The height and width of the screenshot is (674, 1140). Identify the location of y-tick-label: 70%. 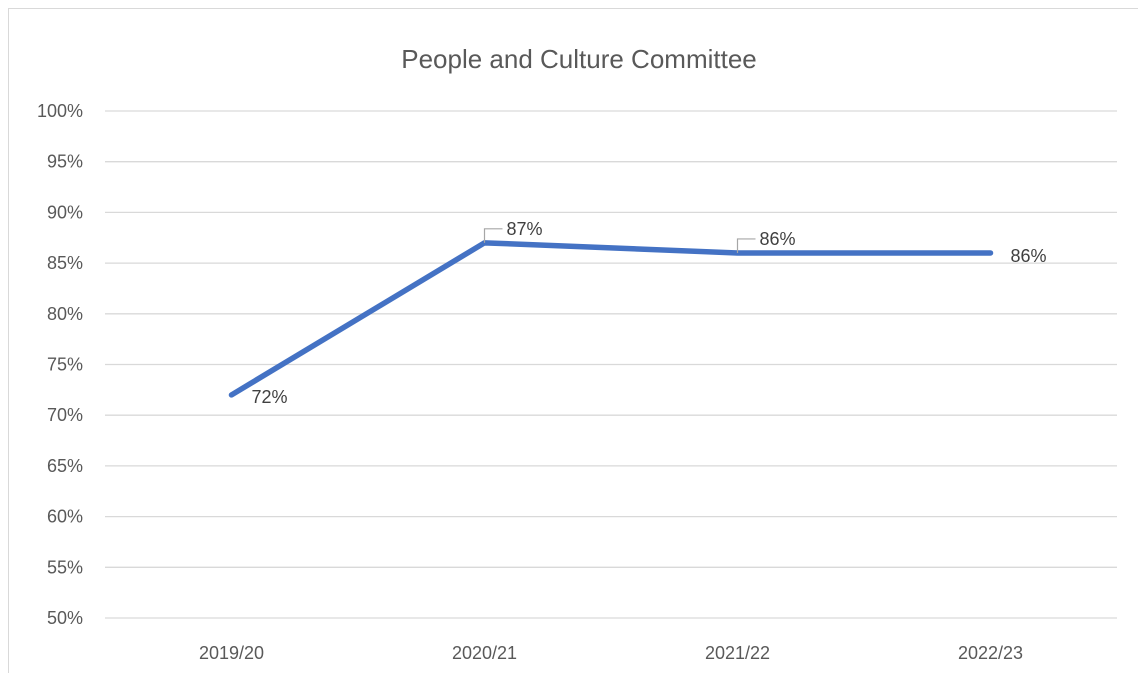
(65, 415).